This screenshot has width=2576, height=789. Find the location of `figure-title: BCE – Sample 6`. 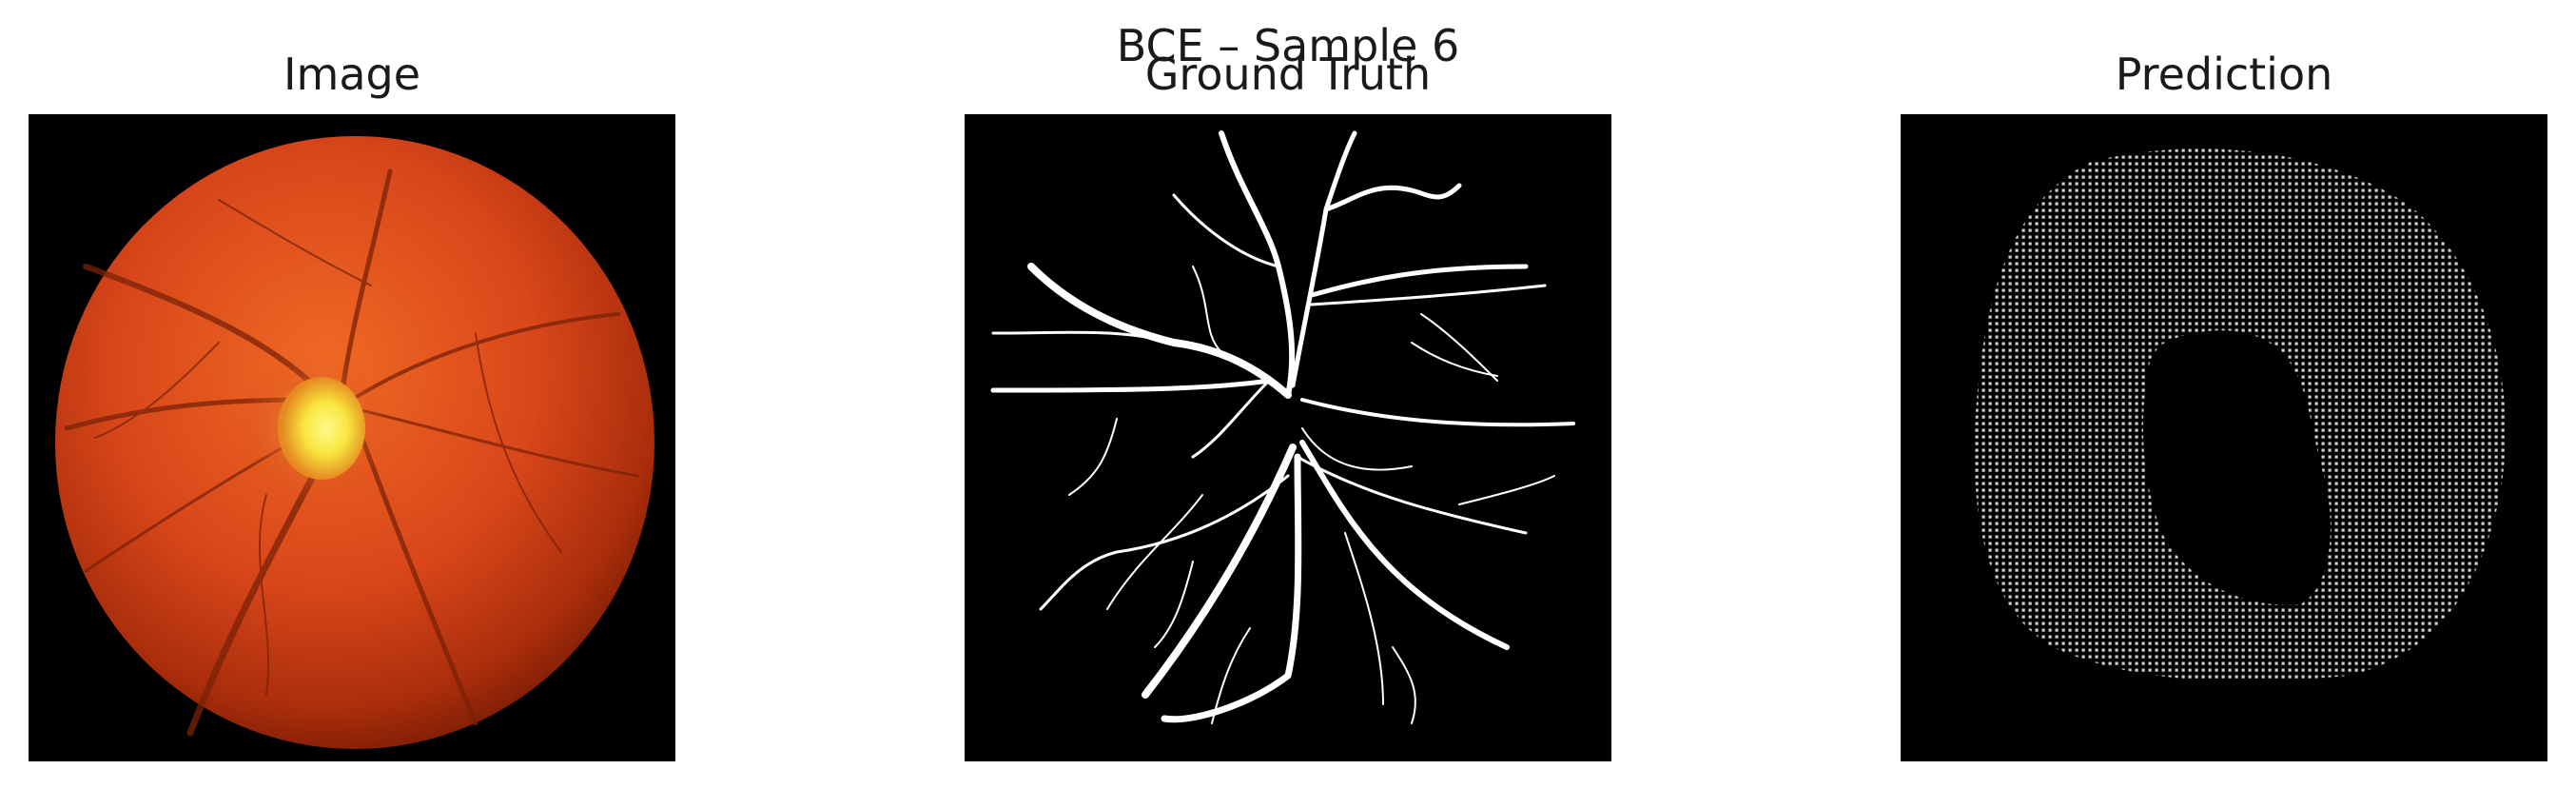

figure-title: BCE – Sample 6 is located at coordinates (1288, 45).